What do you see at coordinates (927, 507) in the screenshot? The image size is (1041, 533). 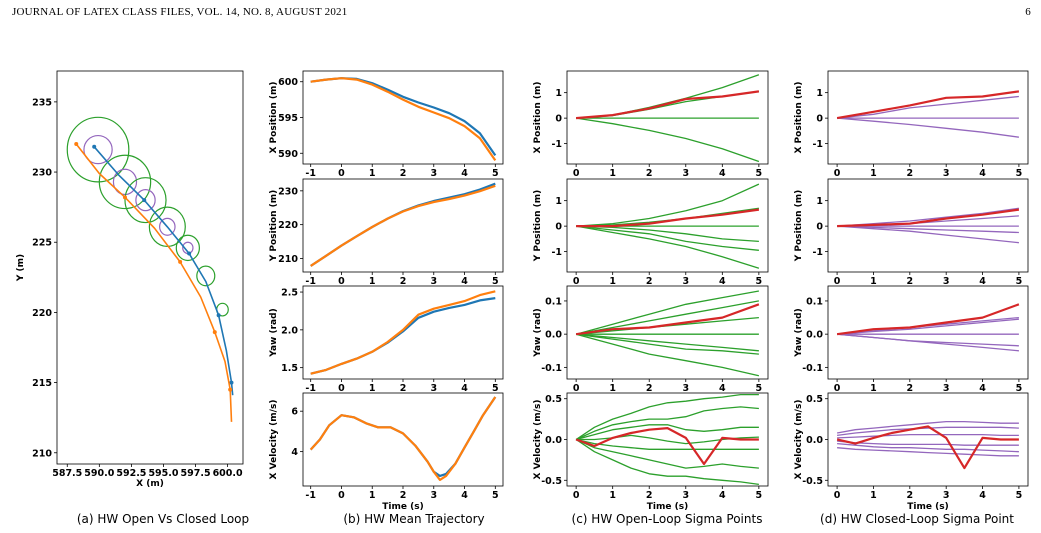 I see `x-axis-label: Time (s)` at bounding box center [927, 507].